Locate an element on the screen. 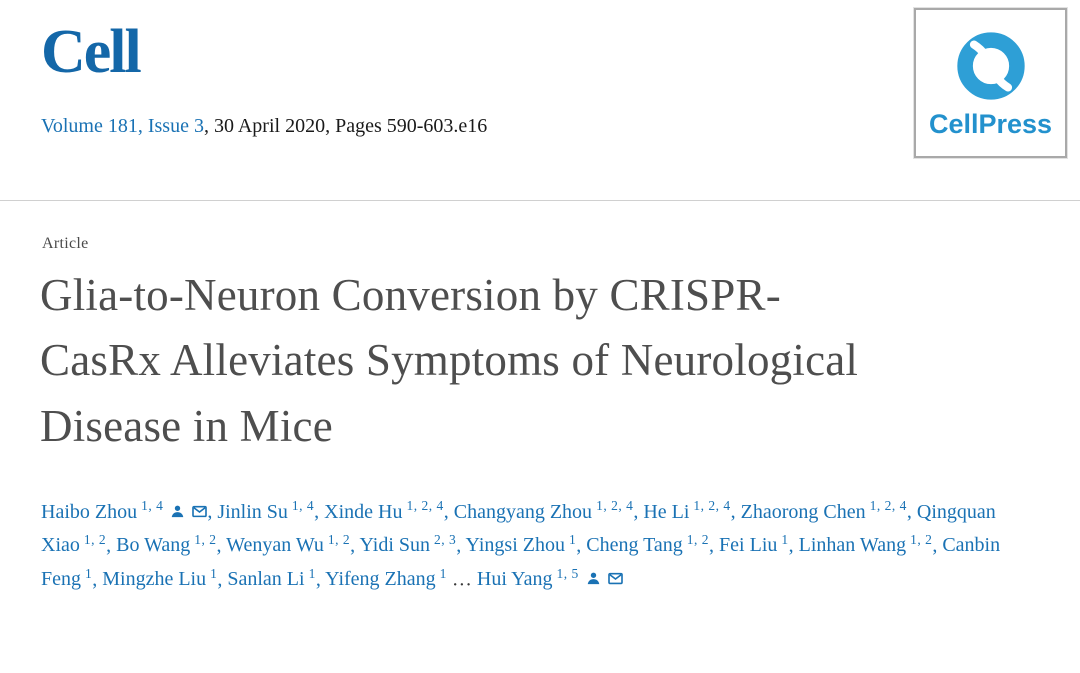 The height and width of the screenshot is (673, 1080). author-name: Fei Liu is located at coordinates (748, 545).